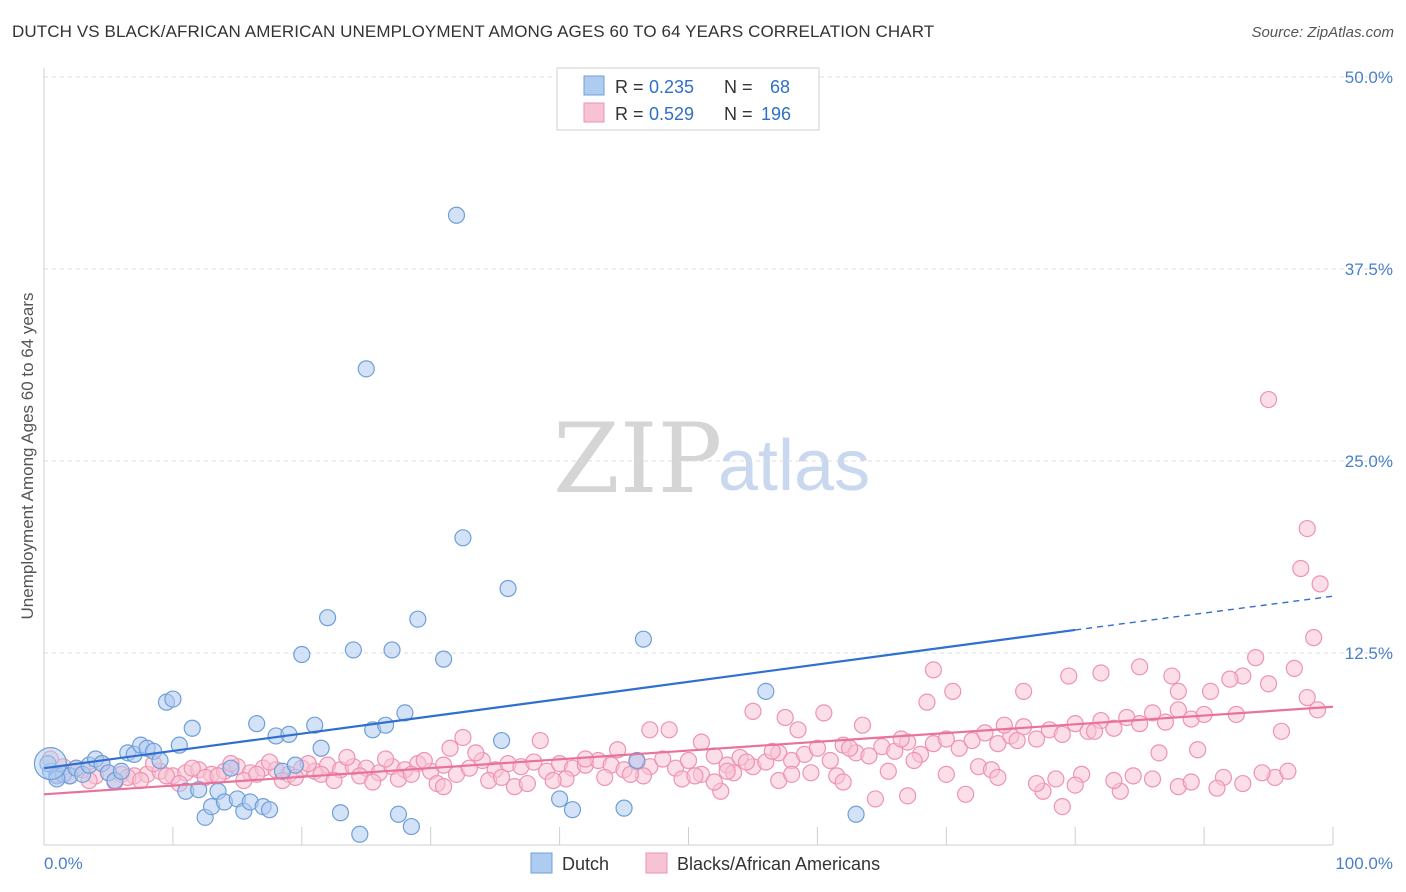  I want to click on stats-r-label-black: R =, so click(629, 114).